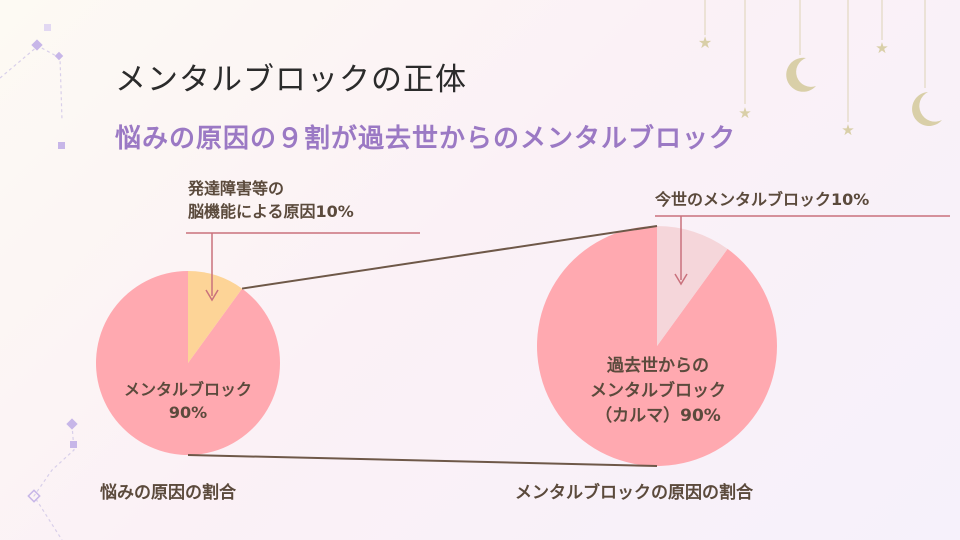 This screenshot has height=540, width=960. What do you see at coordinates (31, 83) in the screenshot?
I see `constellation-line-top` at bounding box center [31, 83].